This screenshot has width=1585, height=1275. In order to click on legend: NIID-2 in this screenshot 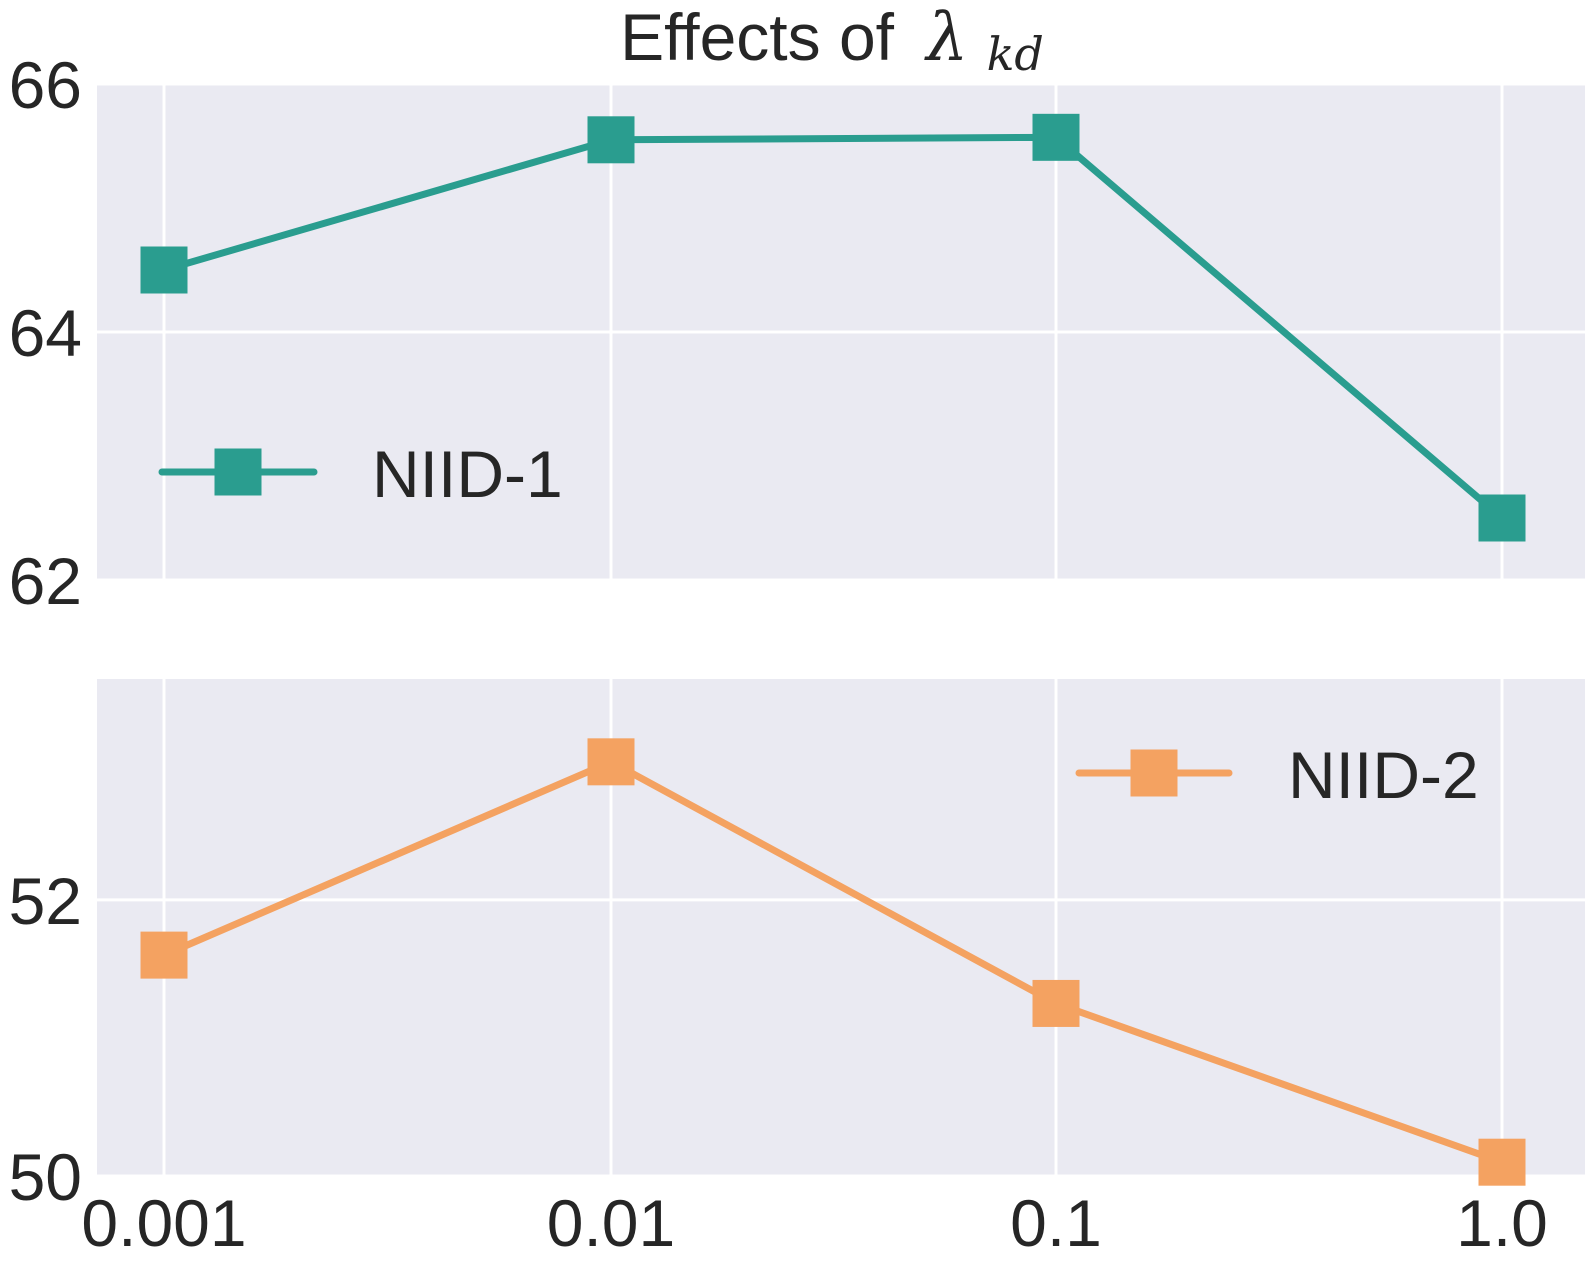, I will do `click(1277, 775)`.